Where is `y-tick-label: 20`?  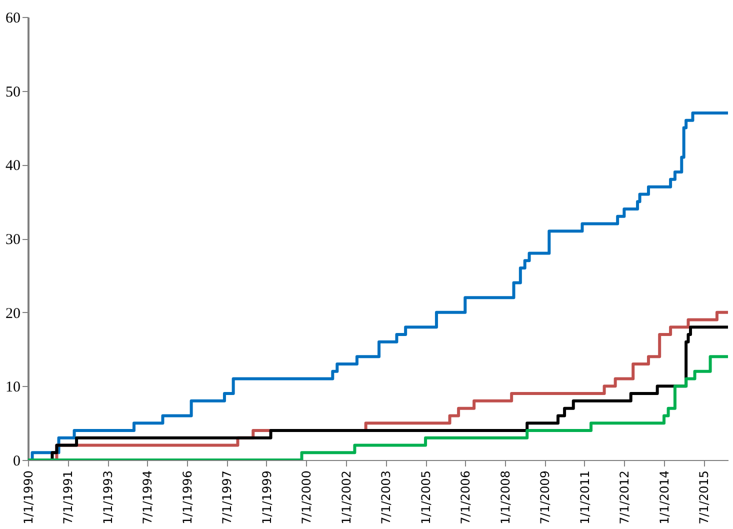
y-tick-label: 20 is located at coordinates (13, 314).